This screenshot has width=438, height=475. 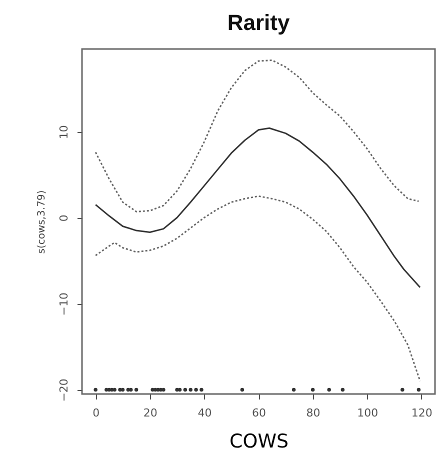 What do you see at coordinates (259, 413) in the screenshot?
I see `x-tick-label: 60` at bounding box center [259, 413].